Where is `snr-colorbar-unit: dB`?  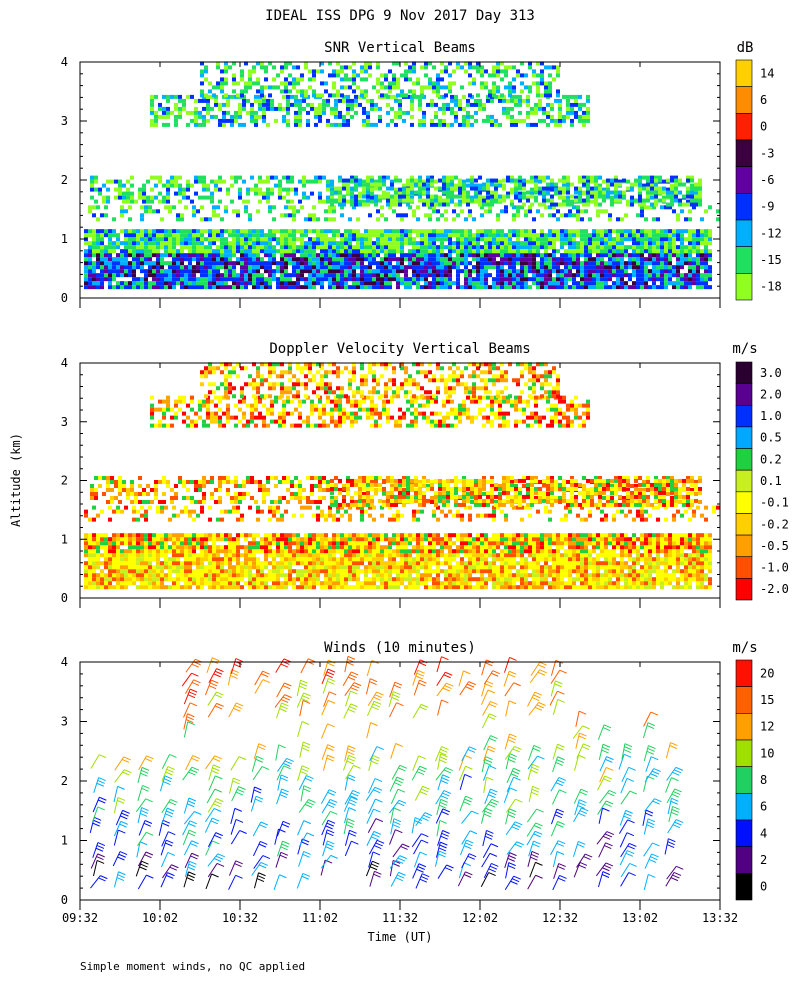
snr-colorbar-unit: dB is located at coordinates (745, 48).